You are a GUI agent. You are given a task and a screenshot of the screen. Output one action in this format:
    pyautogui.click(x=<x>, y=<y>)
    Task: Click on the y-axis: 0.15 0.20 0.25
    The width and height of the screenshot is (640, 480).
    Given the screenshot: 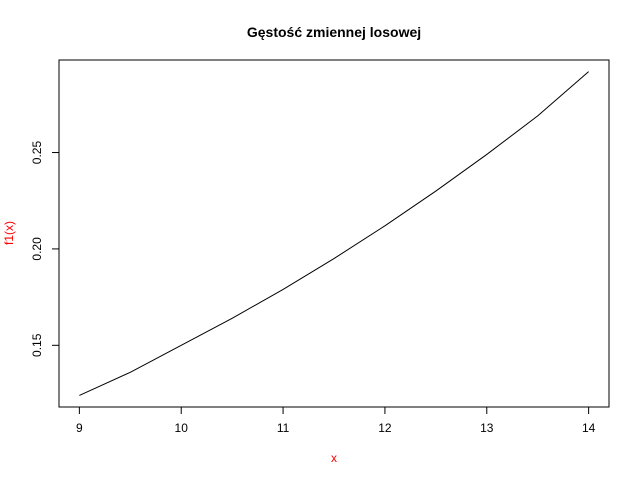 What is the action you would take?
    pyautogui.click(x=45, y=249)
    